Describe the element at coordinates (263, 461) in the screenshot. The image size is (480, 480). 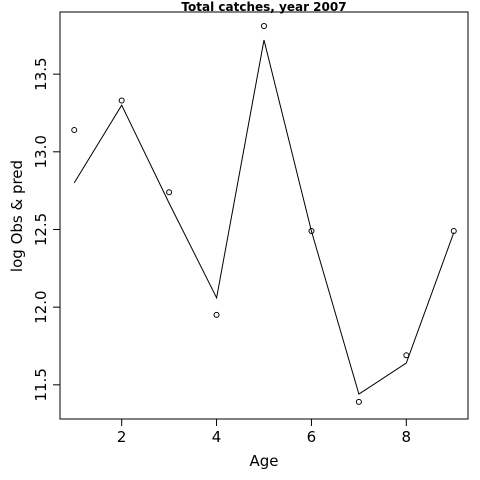
I see `x-axis-label: Age` at that location.